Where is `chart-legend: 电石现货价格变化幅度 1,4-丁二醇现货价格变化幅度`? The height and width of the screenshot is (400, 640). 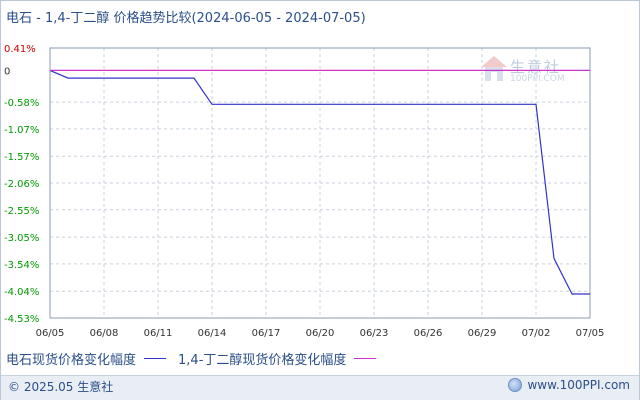
chart-legend: 电石现货价格变化幅度 1,4-丁二醇现货价格变化幅度 is located at coordinates (197, 358).